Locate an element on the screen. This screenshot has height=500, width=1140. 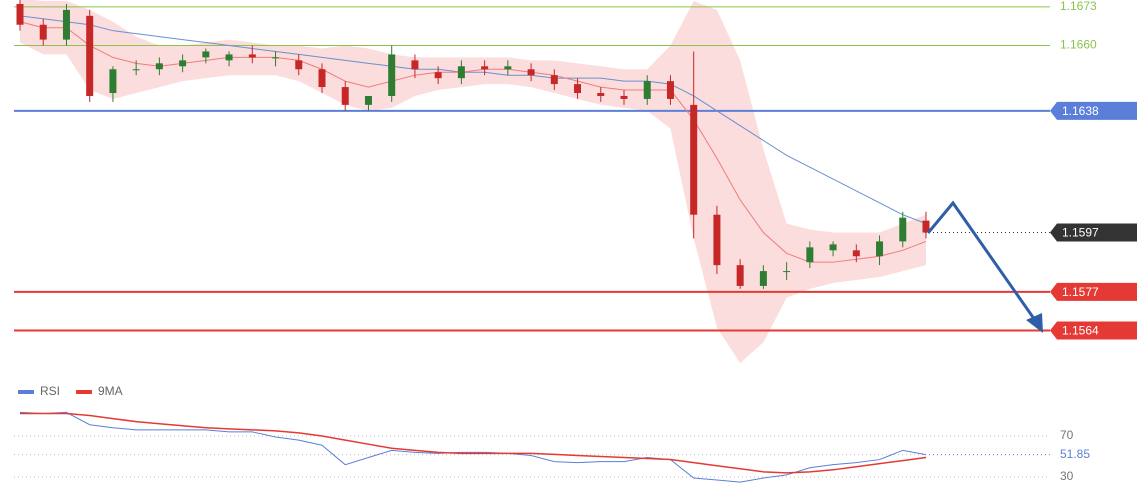
level-label: 1.1638 is located at coordinates (1080, 111).